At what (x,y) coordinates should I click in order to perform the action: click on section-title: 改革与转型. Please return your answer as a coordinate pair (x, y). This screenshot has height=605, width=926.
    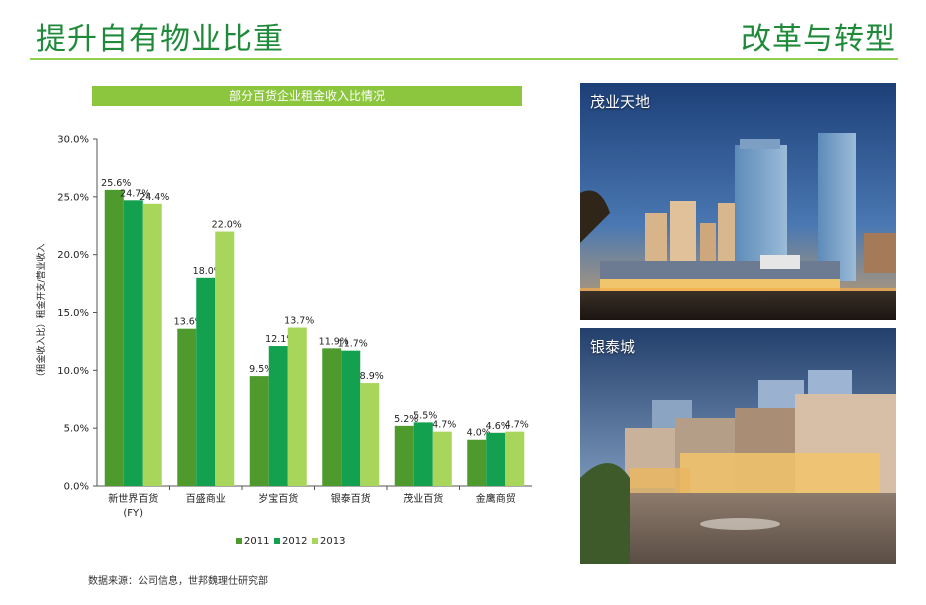
    Looking at the image, I should click on (818, 39).